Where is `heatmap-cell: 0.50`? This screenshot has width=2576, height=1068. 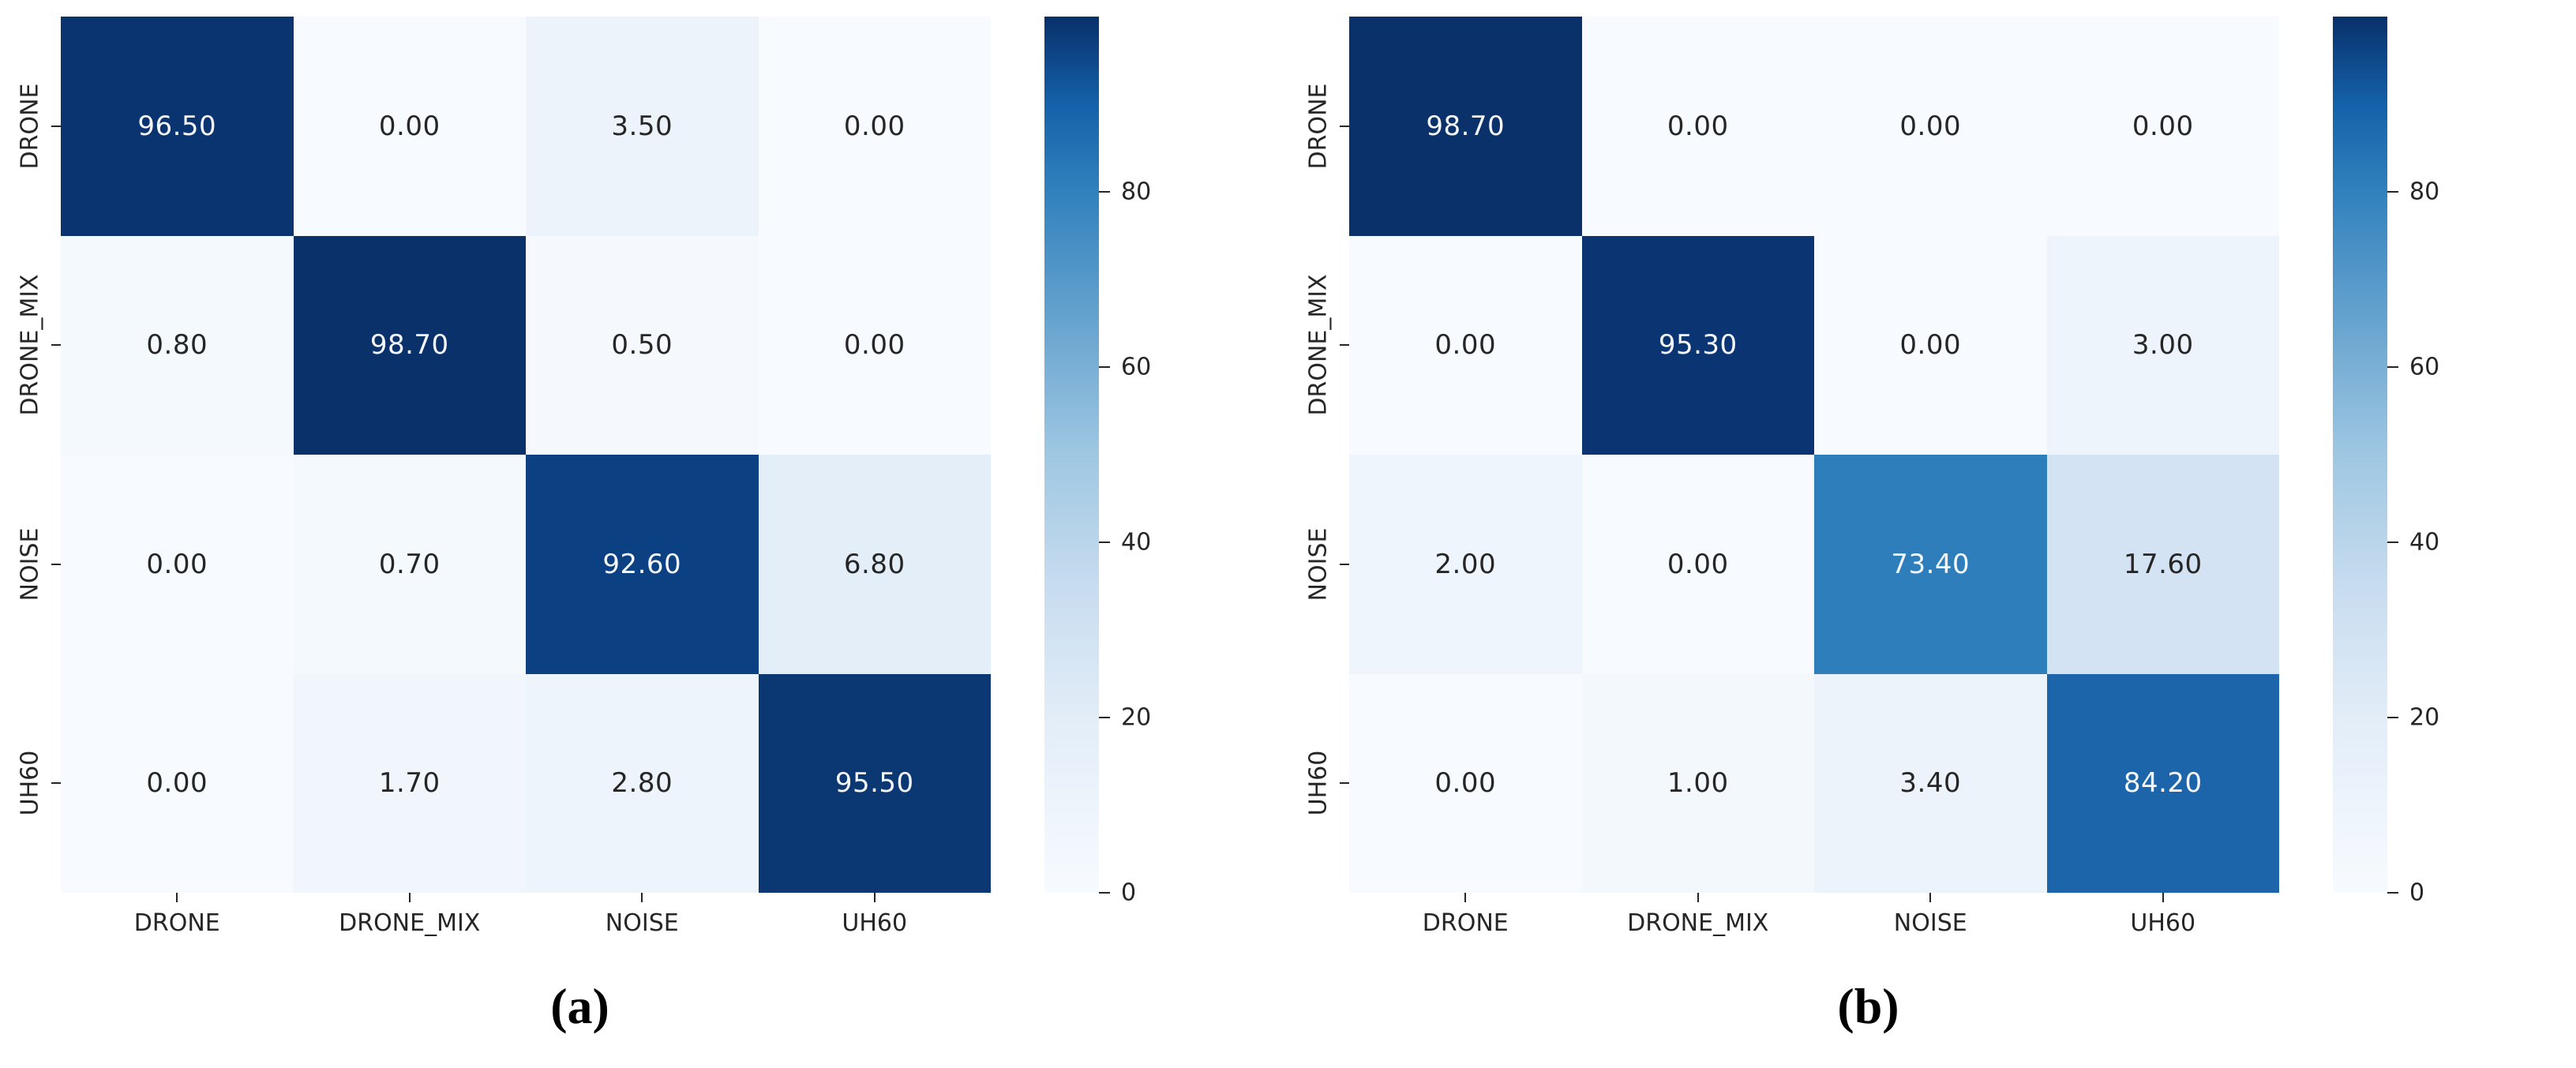
heatmap-cell: 0.50 is located at coordinates (642, 345).